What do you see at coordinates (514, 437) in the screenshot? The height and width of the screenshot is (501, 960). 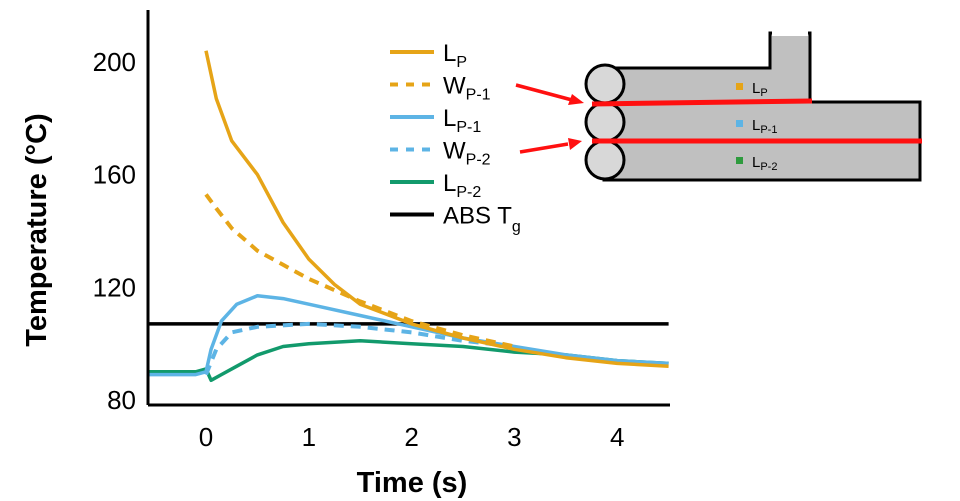 I see `x-tick-label: 3` at bounding box center [514, 437].